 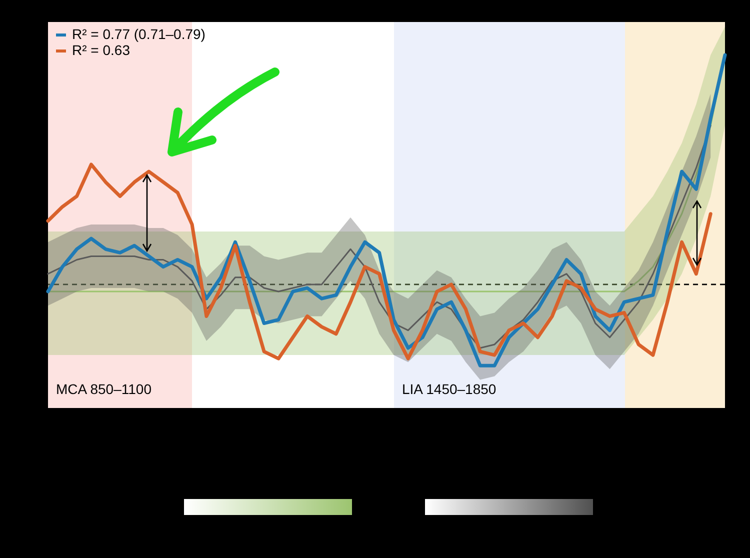 What do you see at coordinates (449, 389) in the screenshot?
I see `annotation: LIA 1450–1850` at bounding box center [449, 389].